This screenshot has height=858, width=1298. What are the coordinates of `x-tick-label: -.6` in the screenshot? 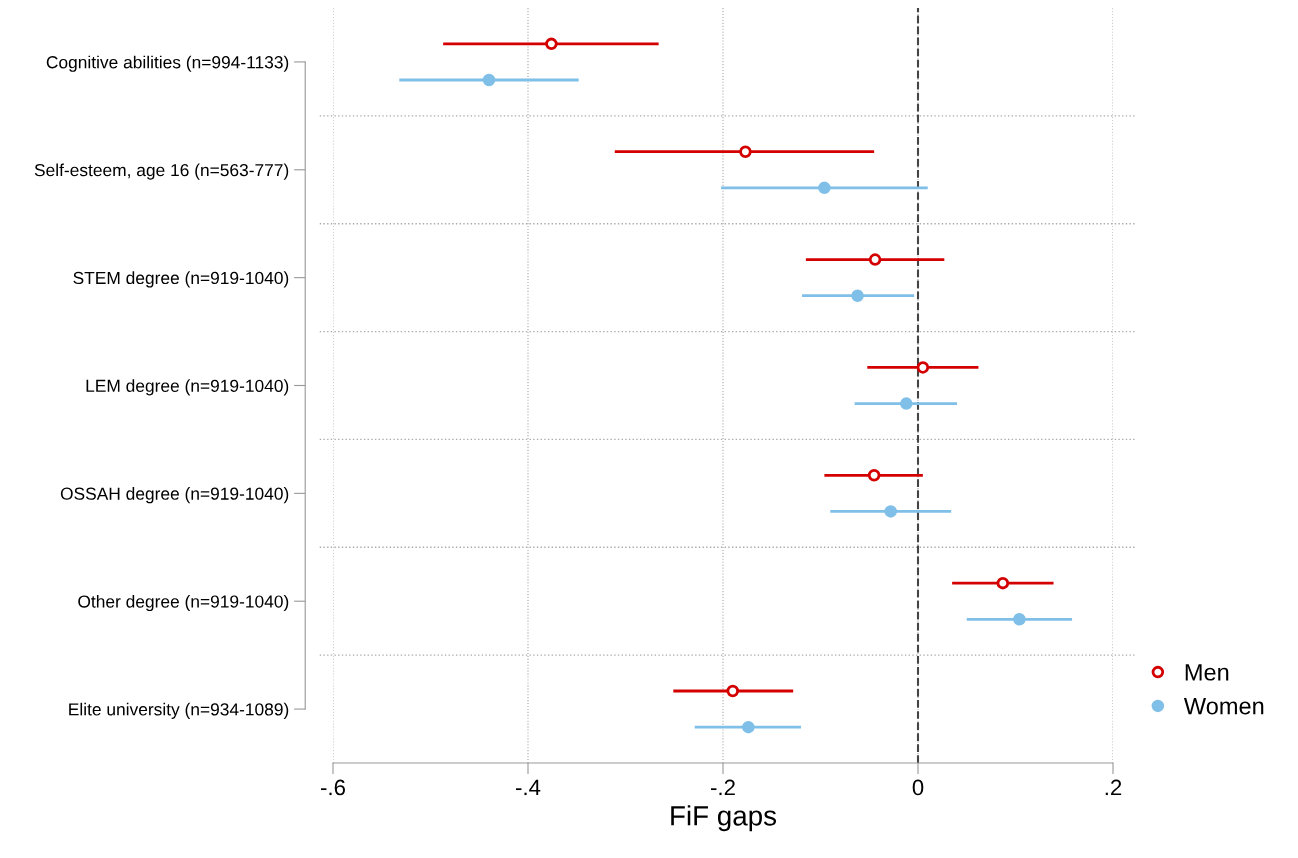 It's located at (333, 787).